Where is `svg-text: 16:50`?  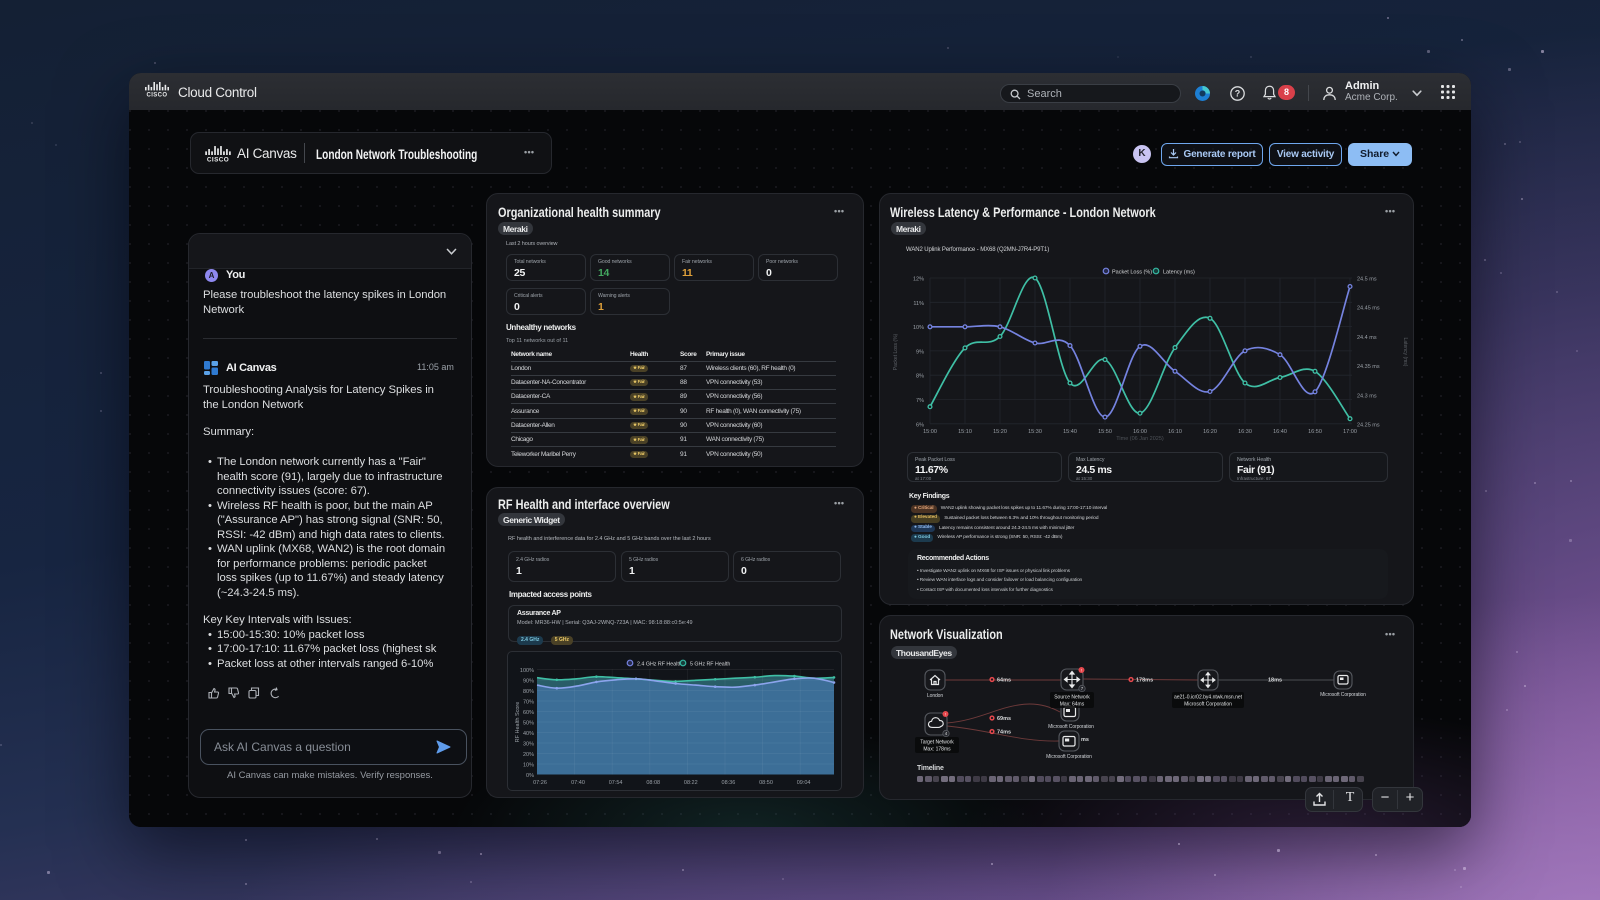 svg-text: 16:50 is located at coordinates (1315, 432).